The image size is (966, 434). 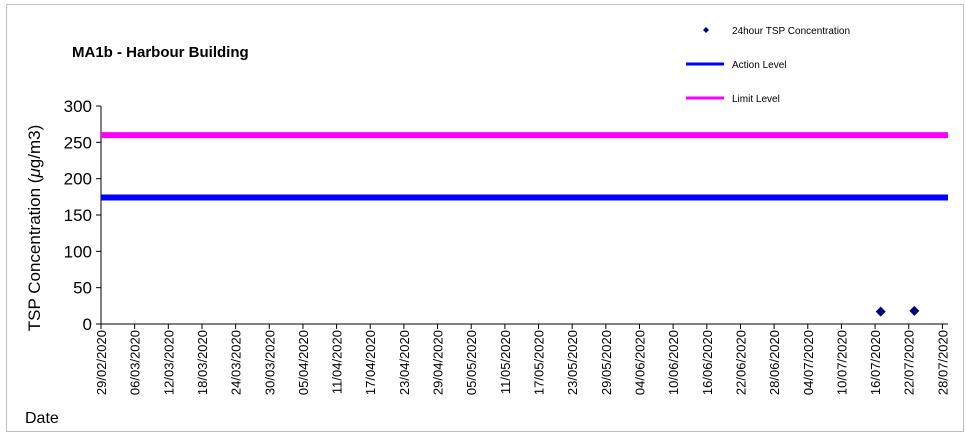 I want to click on legend-entry-label: Action Level, so click(x=759, y=65).